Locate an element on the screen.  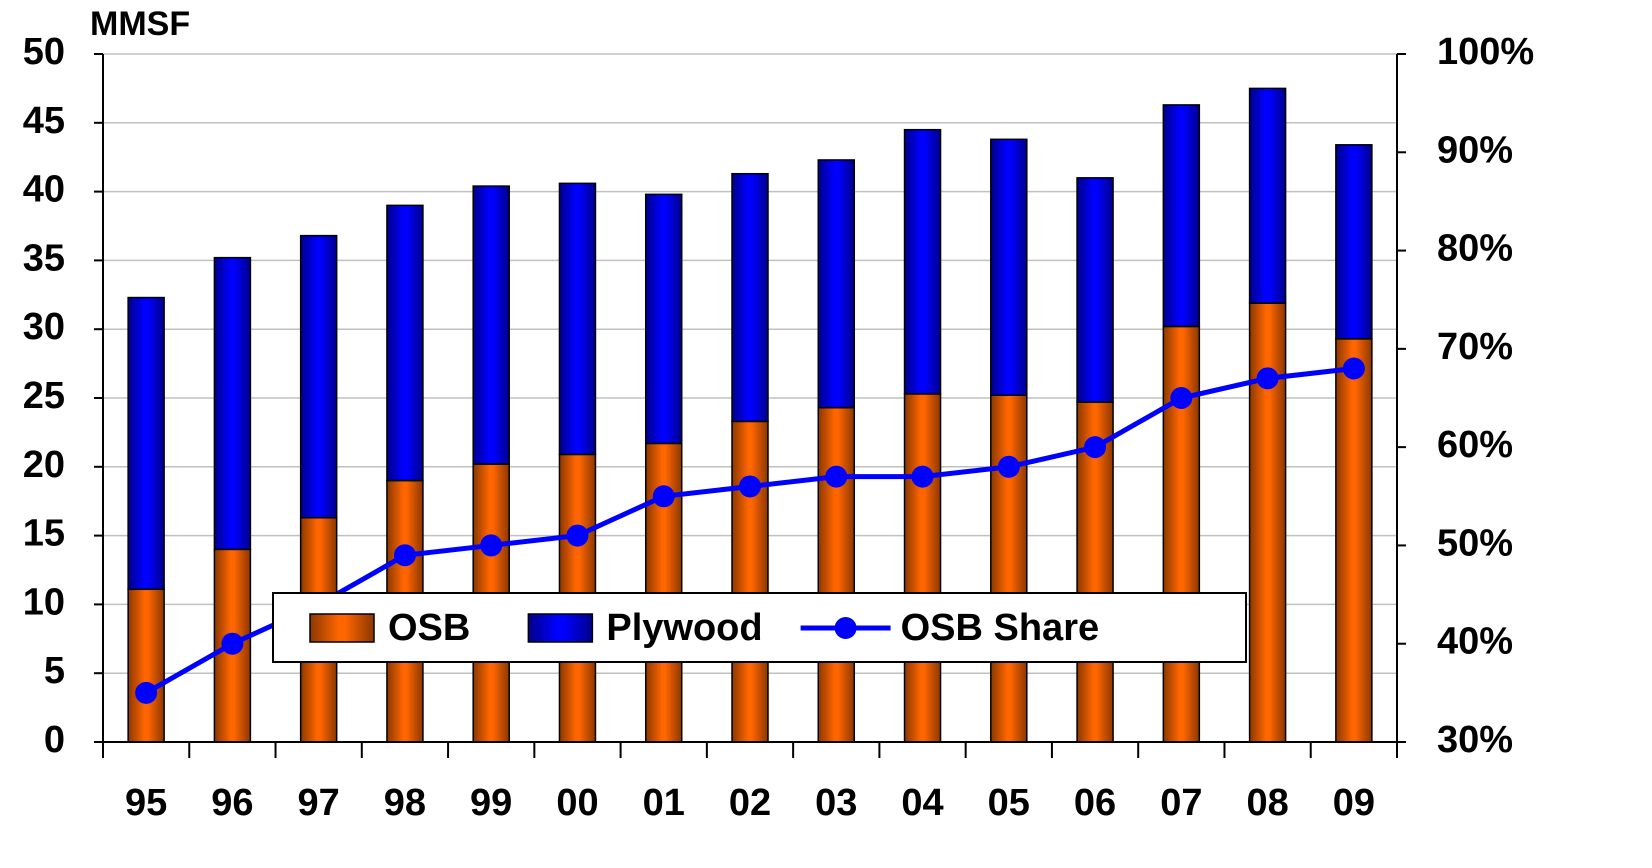
legend-marker is located at coordinates (845, 628).